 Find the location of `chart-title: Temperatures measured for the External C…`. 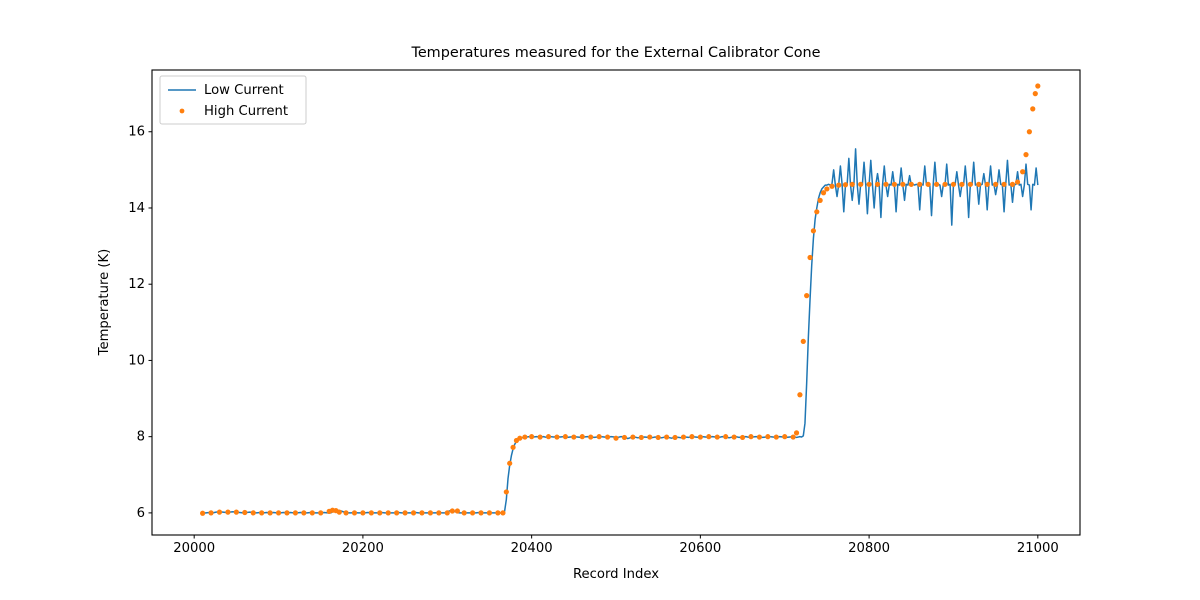

chart-title: Temperatures measured for the External C… is located at coordinates (615, 53).